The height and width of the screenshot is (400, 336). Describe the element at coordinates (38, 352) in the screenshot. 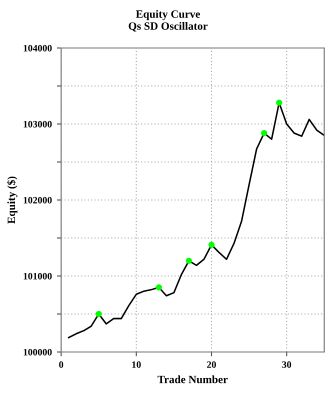

I see `y-tick-label: 100000` at that location.